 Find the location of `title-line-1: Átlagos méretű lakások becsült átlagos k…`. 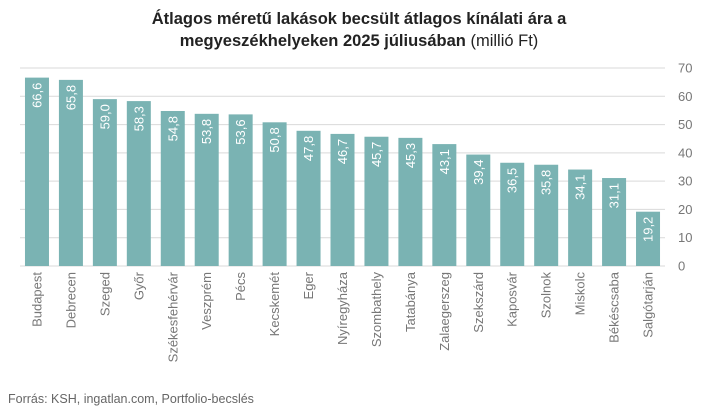

title-line-1: Átlagos méretű lakások becsült átlagos k… is located at coordinates (359, 19).